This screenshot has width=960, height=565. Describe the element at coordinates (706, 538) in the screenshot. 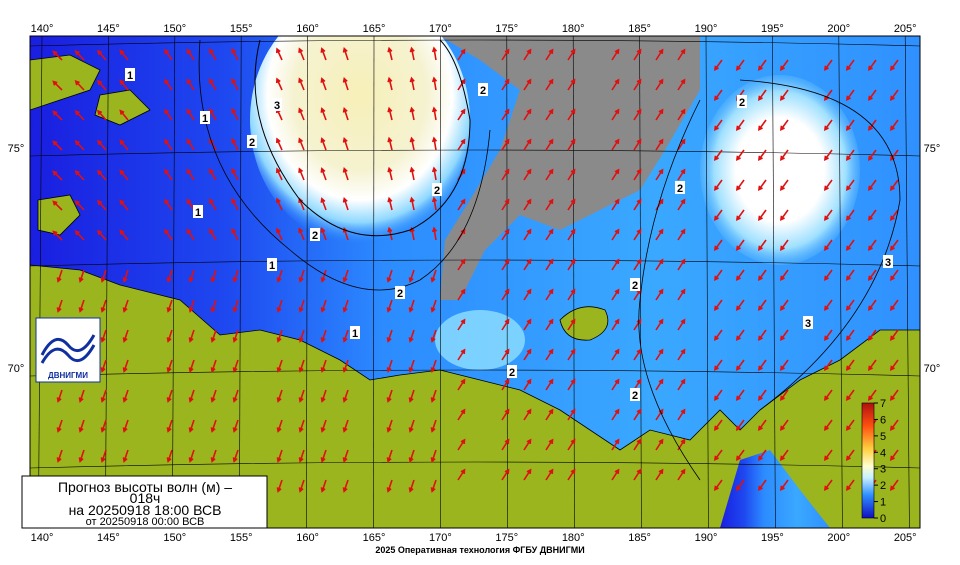

I see `lon-label: 190°` at that location.